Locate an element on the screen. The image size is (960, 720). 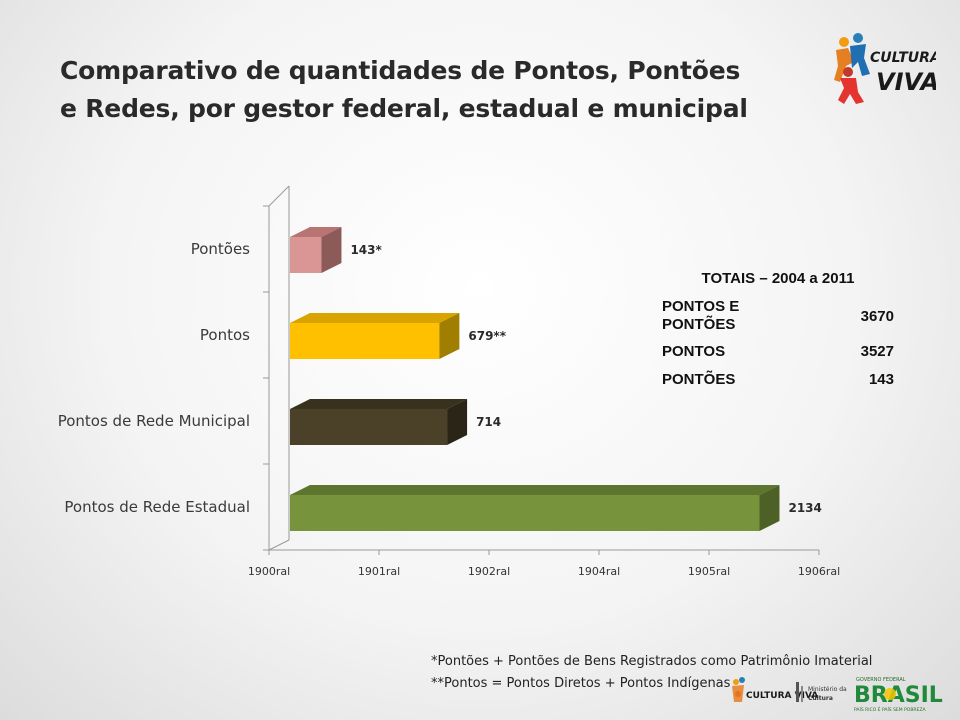
x-tick-label: 1900ral is located at coordinates (269, 571).